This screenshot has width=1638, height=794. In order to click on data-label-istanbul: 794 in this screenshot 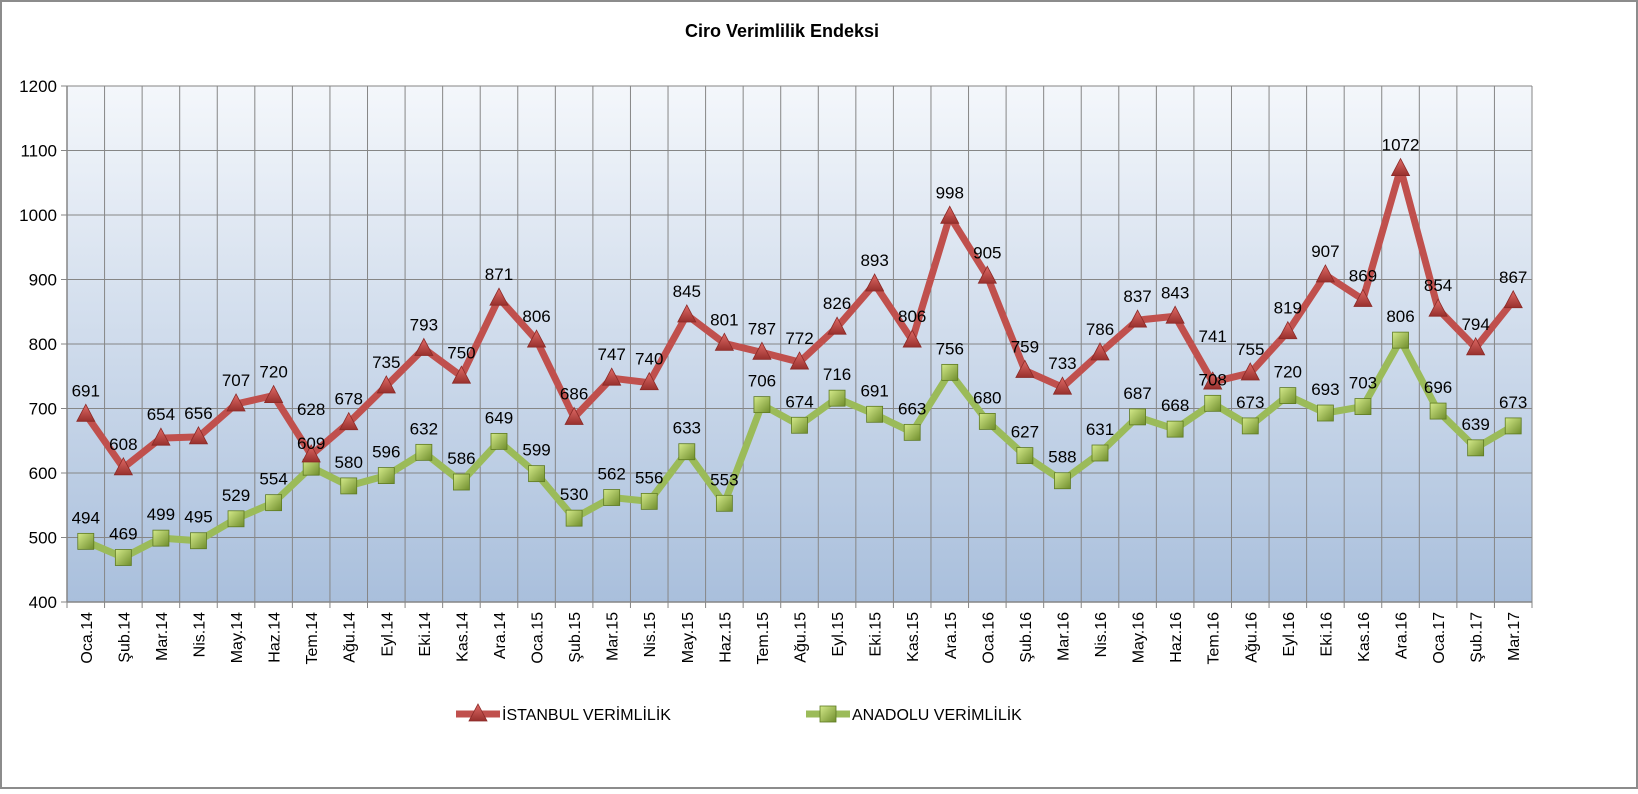, I will do `click(1475, 324)`.